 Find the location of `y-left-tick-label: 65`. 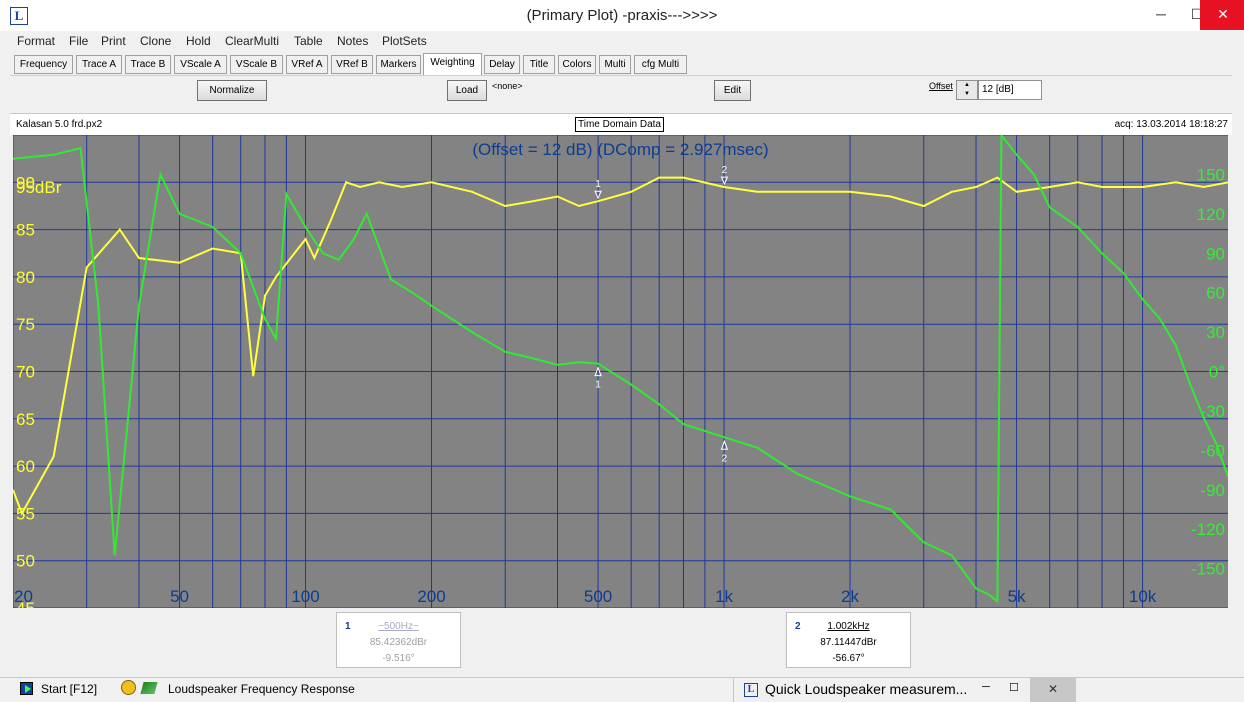

y-left-tick-label: 65 is located at coordinates (25, 419).